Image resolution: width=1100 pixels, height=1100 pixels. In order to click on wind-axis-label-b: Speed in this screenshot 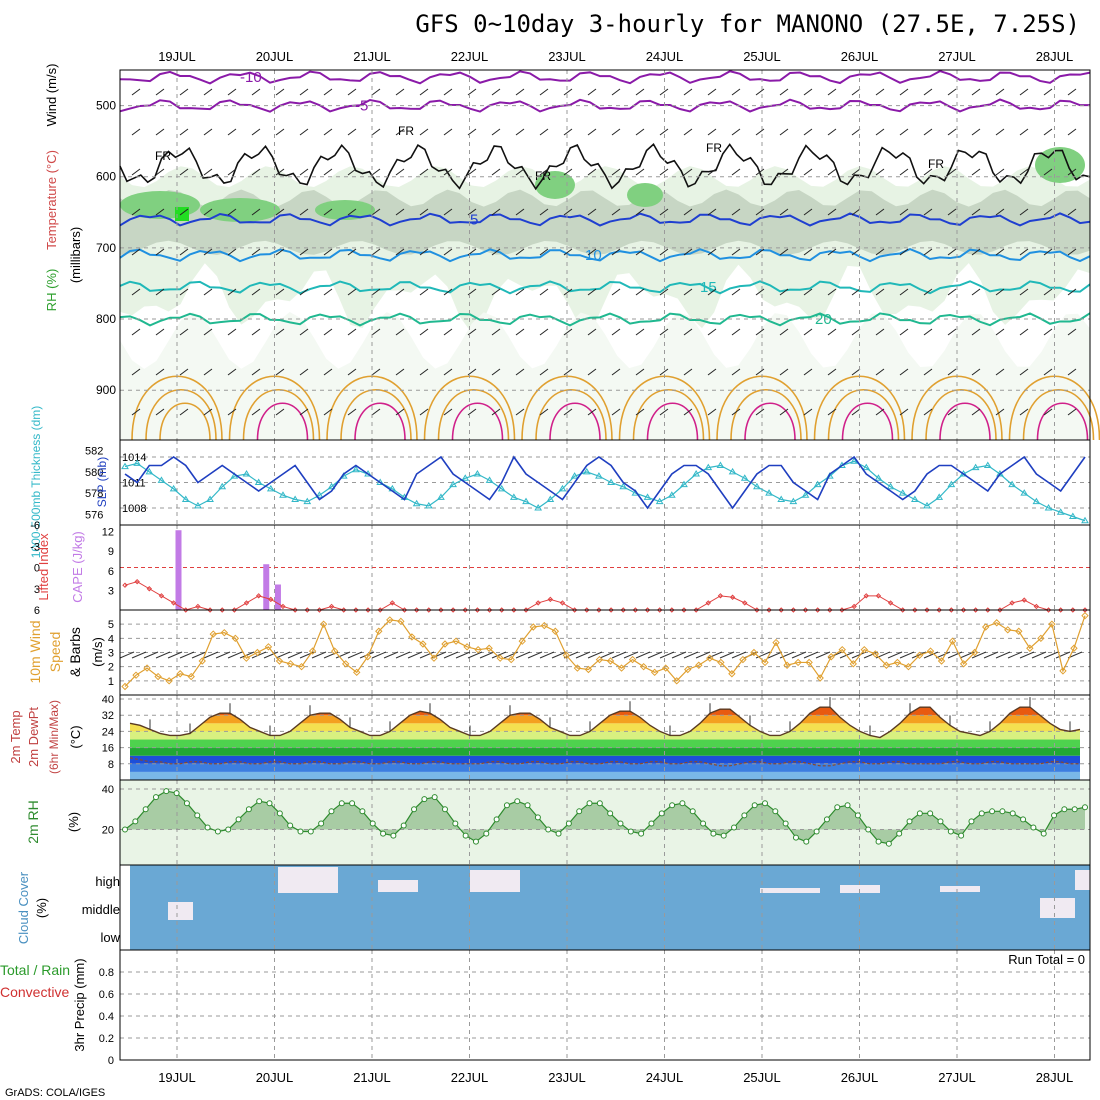, I will do `click(55, 652)`.